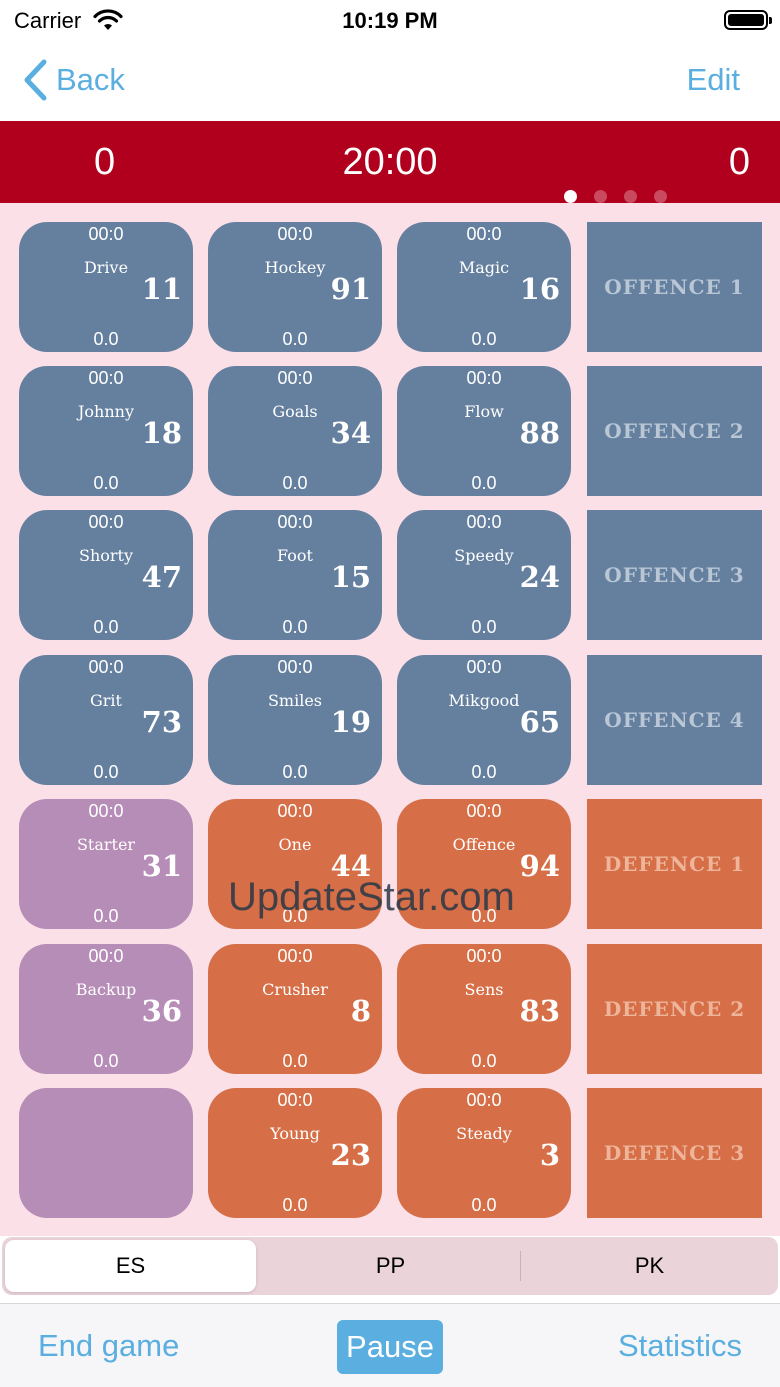 The height and width of the screenshot is (1387, 780). I want to click on player-name: One, so click(295, 844).